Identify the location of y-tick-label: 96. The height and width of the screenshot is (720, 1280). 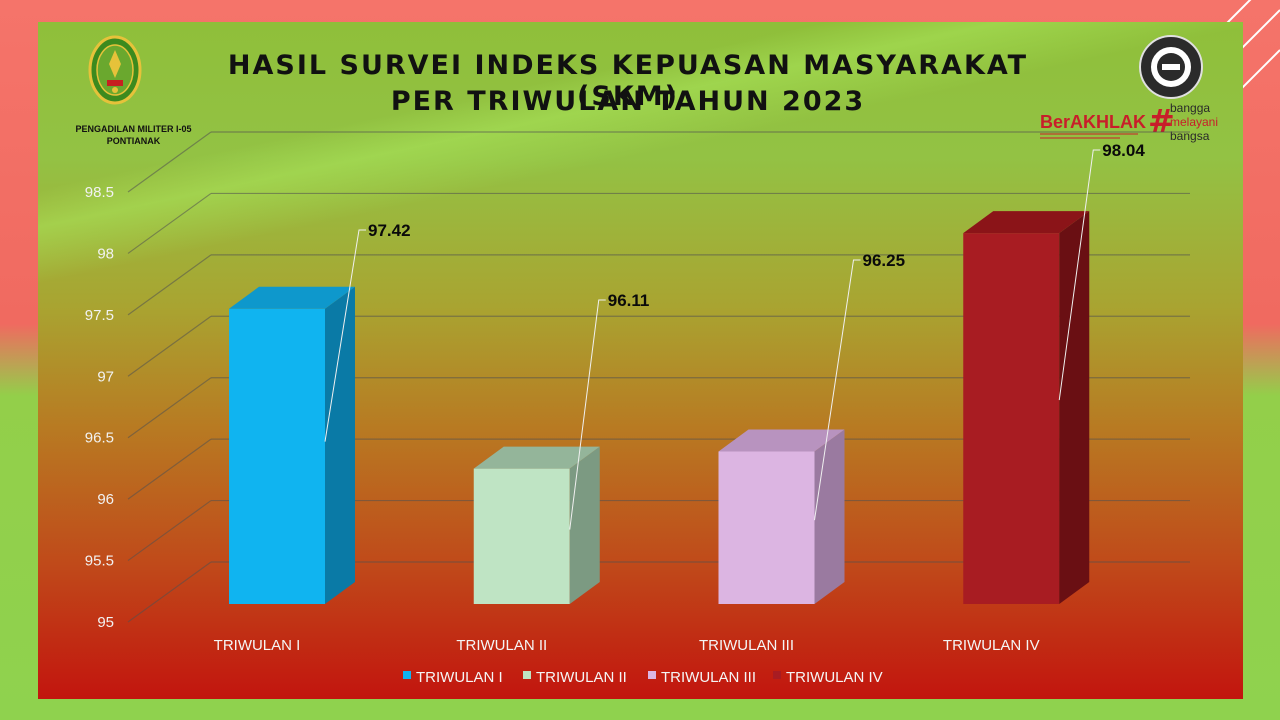
(105, 499).